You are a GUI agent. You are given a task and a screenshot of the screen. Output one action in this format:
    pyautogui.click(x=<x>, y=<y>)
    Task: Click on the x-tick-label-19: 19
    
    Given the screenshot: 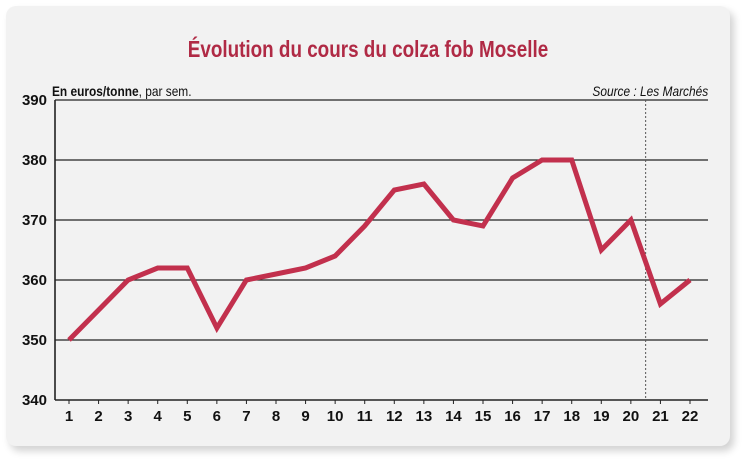 What is the action you would take?
    pyautogui.click(x=601, y=416)
    